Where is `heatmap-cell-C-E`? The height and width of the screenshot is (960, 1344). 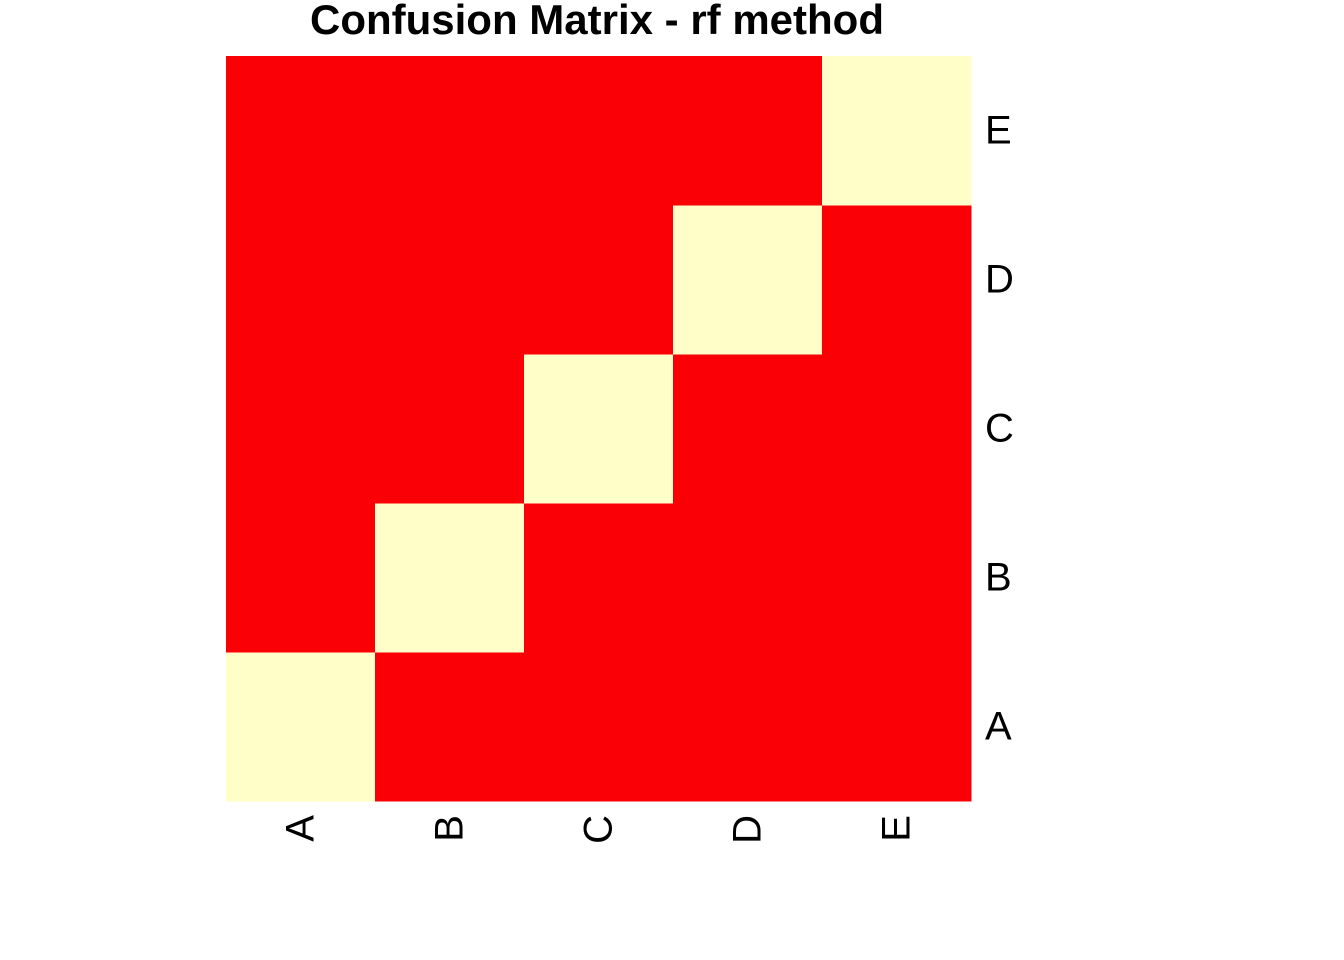 heatmap-cell-C-E is located at coordinates (599, 131).